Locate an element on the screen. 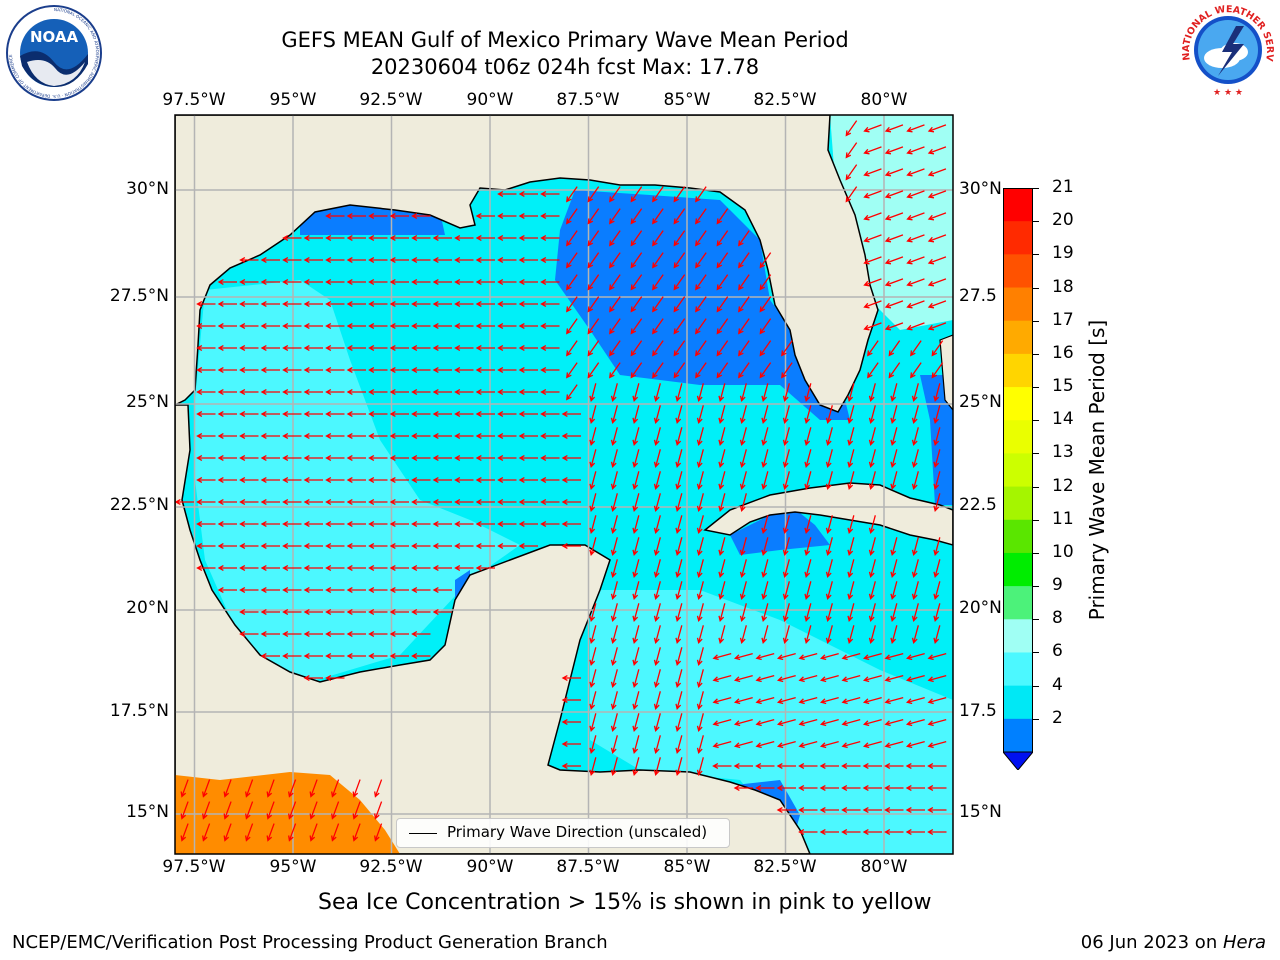  colorbar is located at coordinates (1018, 479).